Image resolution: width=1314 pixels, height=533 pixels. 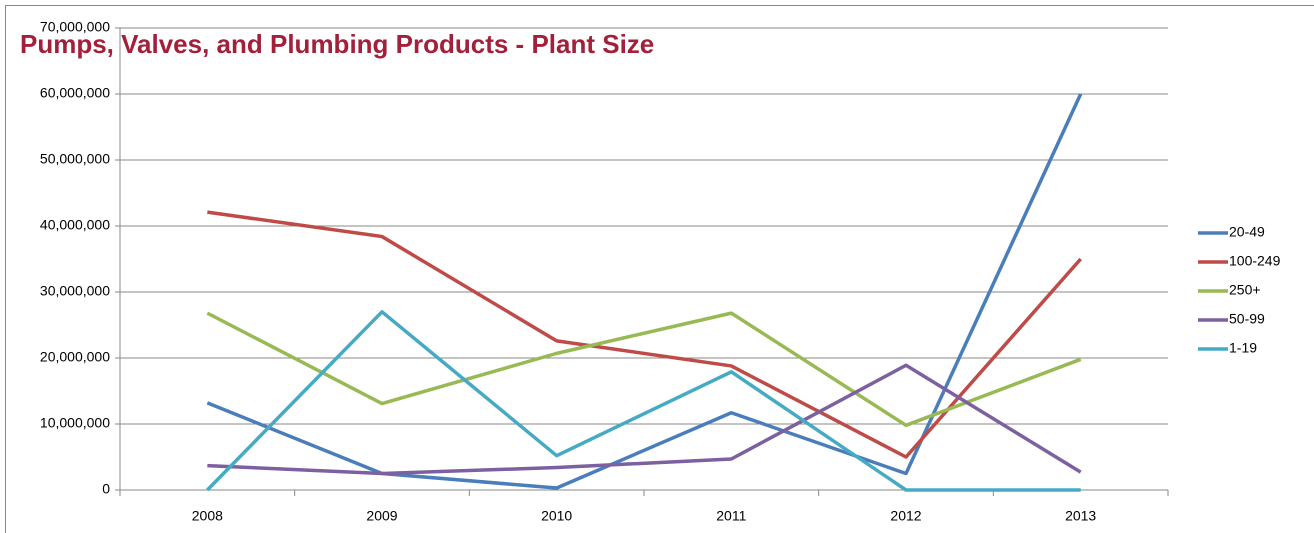 I want to click on x-tick-label: 2010, so click(x=556, y=516).